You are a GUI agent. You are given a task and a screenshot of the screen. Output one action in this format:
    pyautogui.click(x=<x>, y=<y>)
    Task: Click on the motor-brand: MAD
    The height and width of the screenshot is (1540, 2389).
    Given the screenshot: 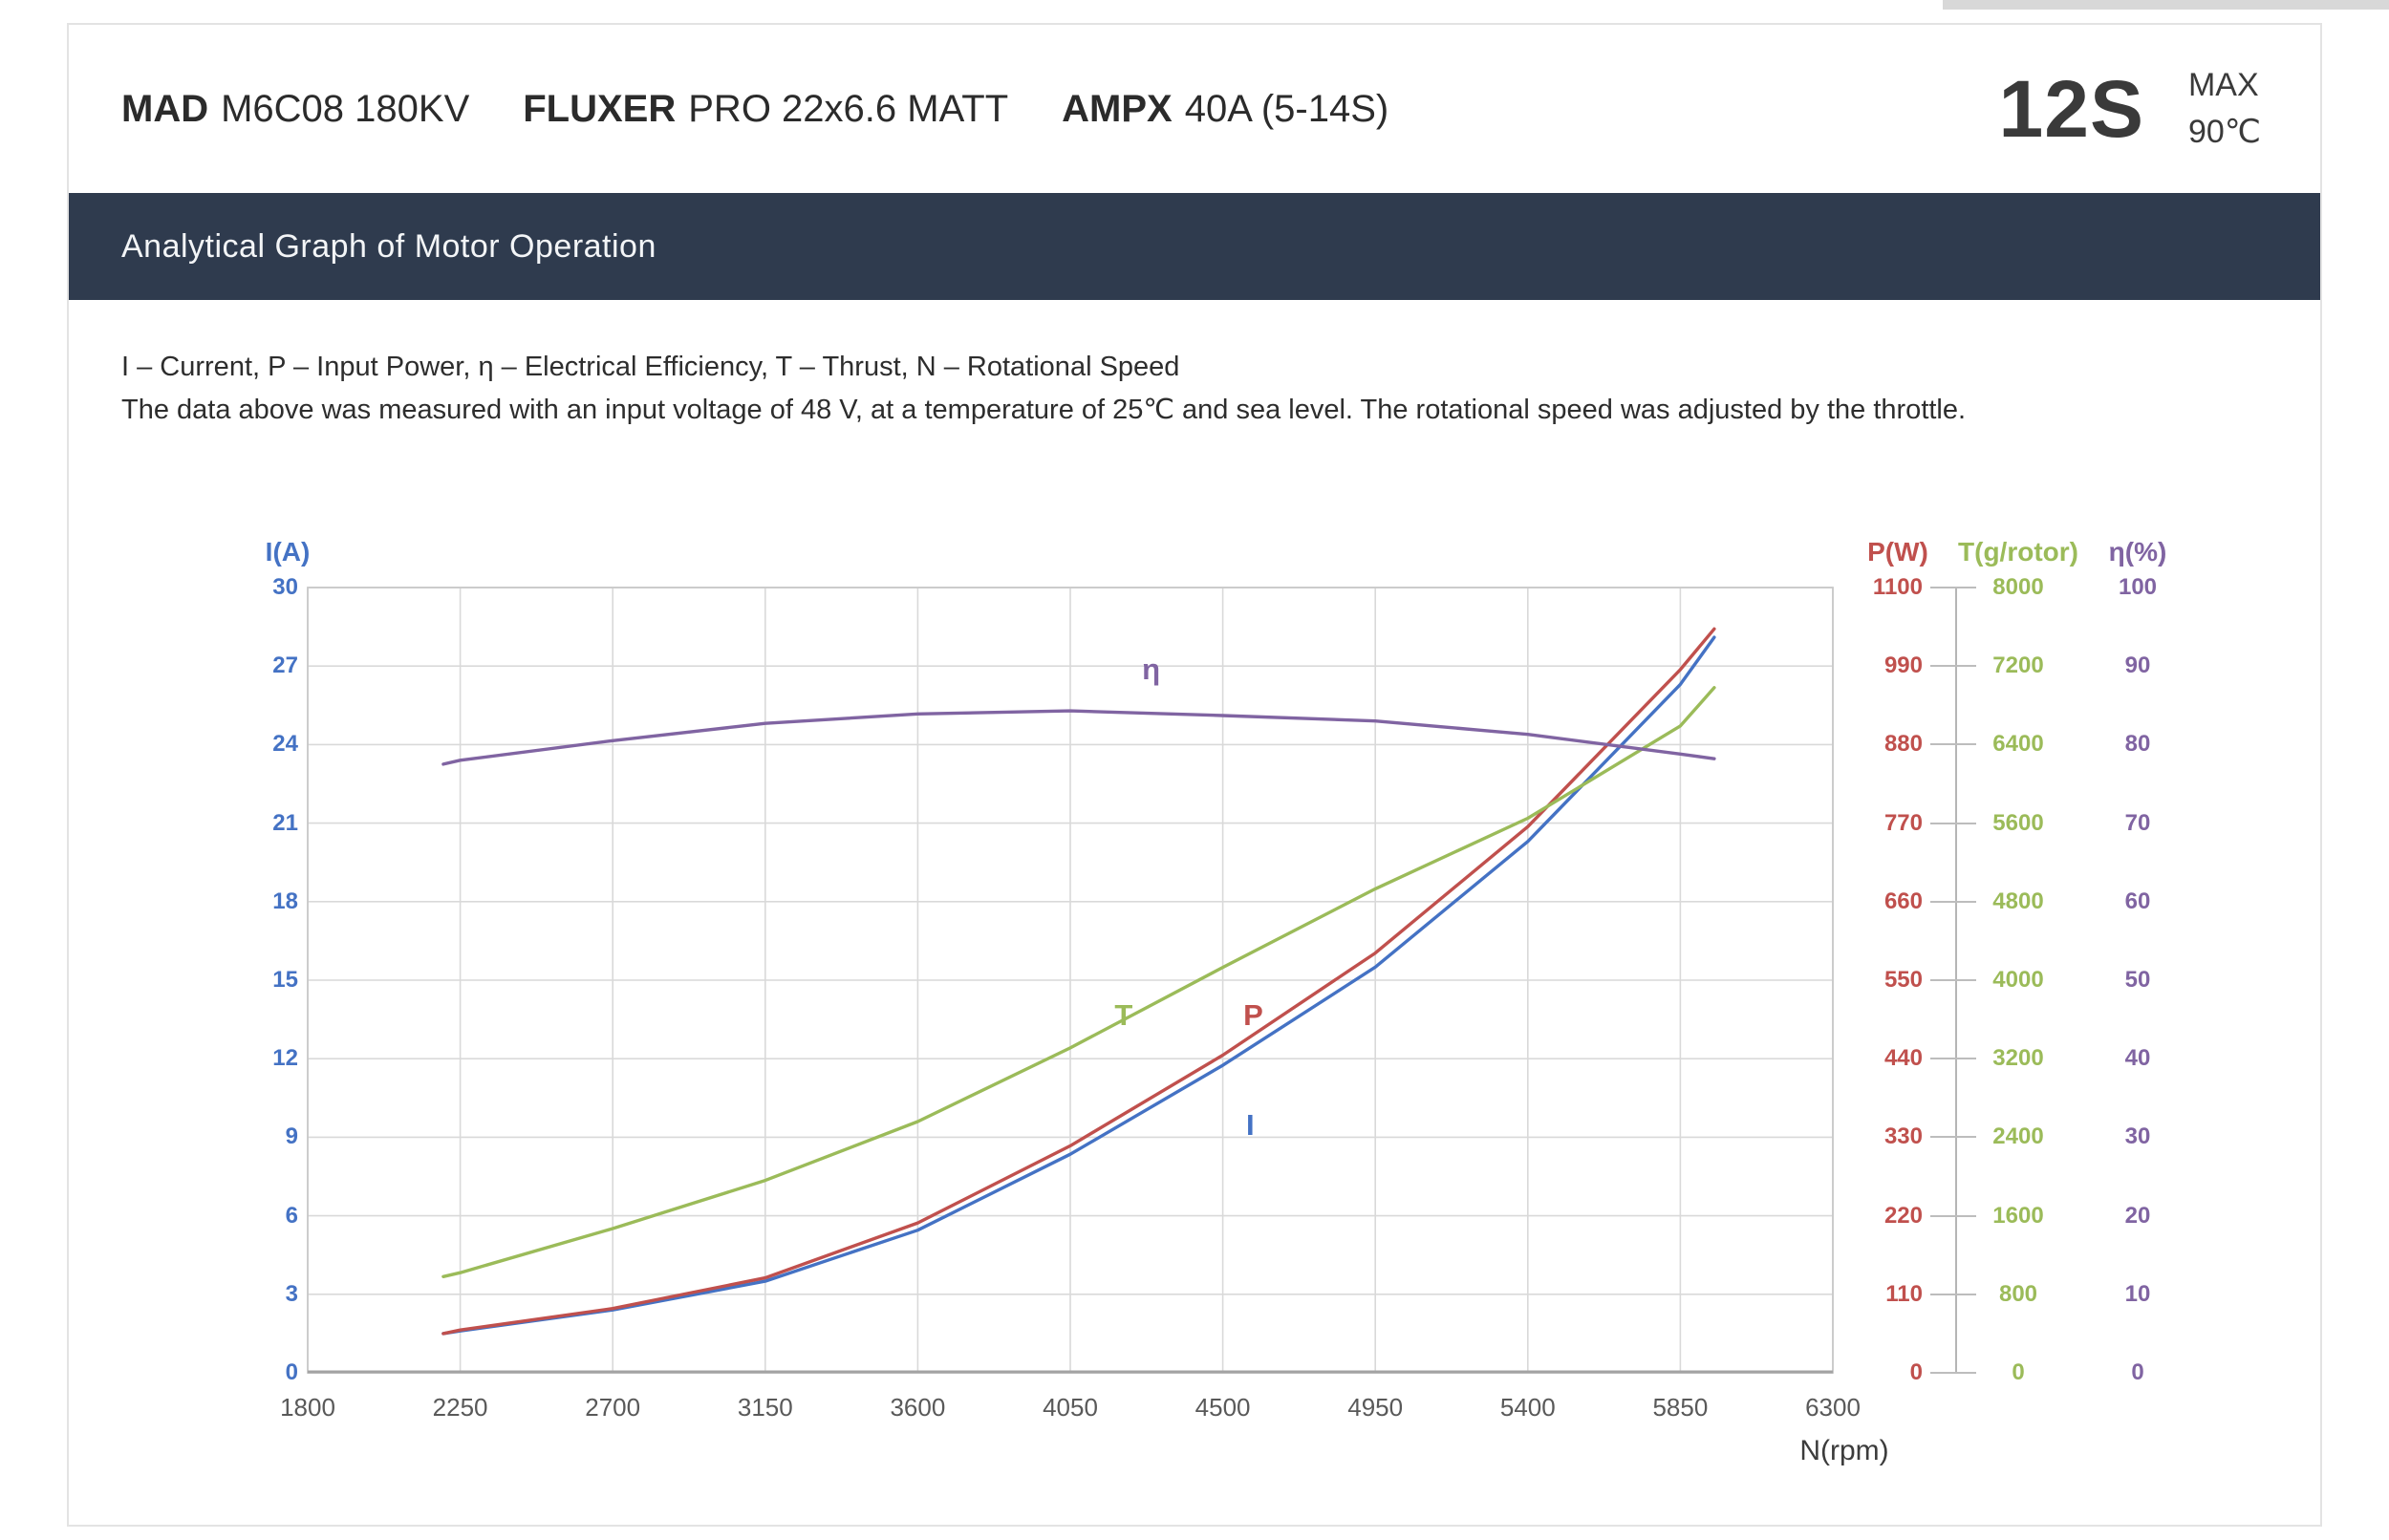 What is the action you would take?
    pyautogui.click(x=165, y=109)
    